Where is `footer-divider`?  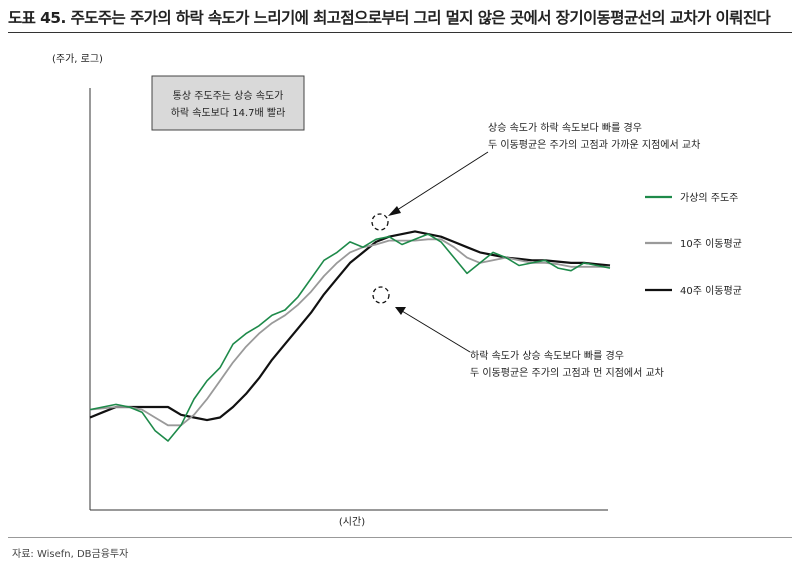 footer-divider is located at coordinates (400, 537).